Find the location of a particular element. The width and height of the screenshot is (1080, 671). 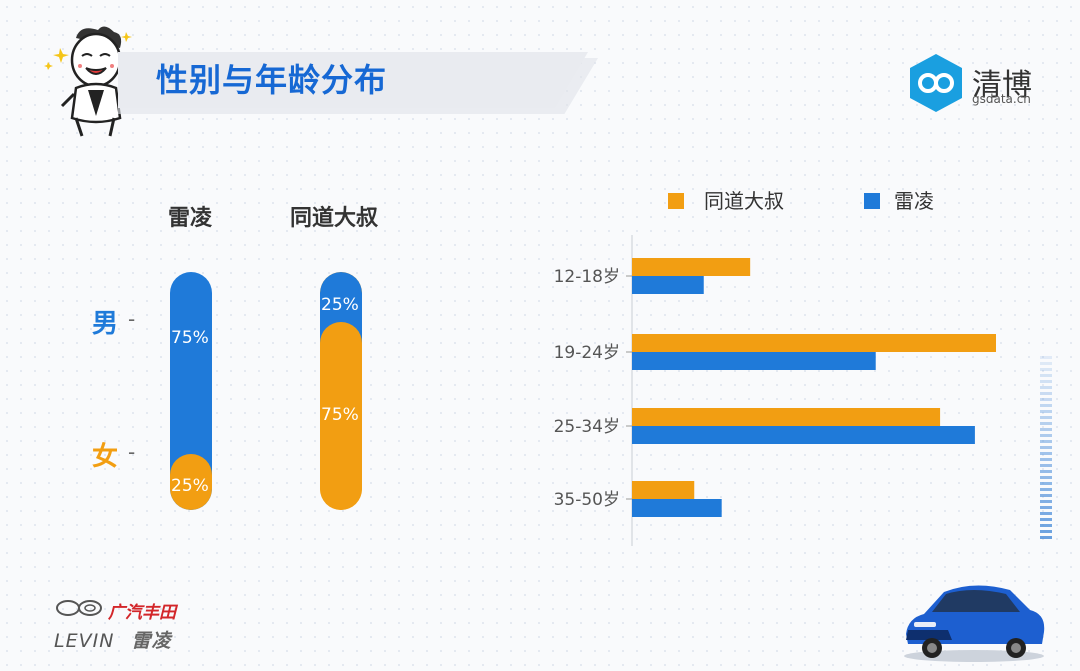

gender-bar-left is located at coordinates (191, 391).